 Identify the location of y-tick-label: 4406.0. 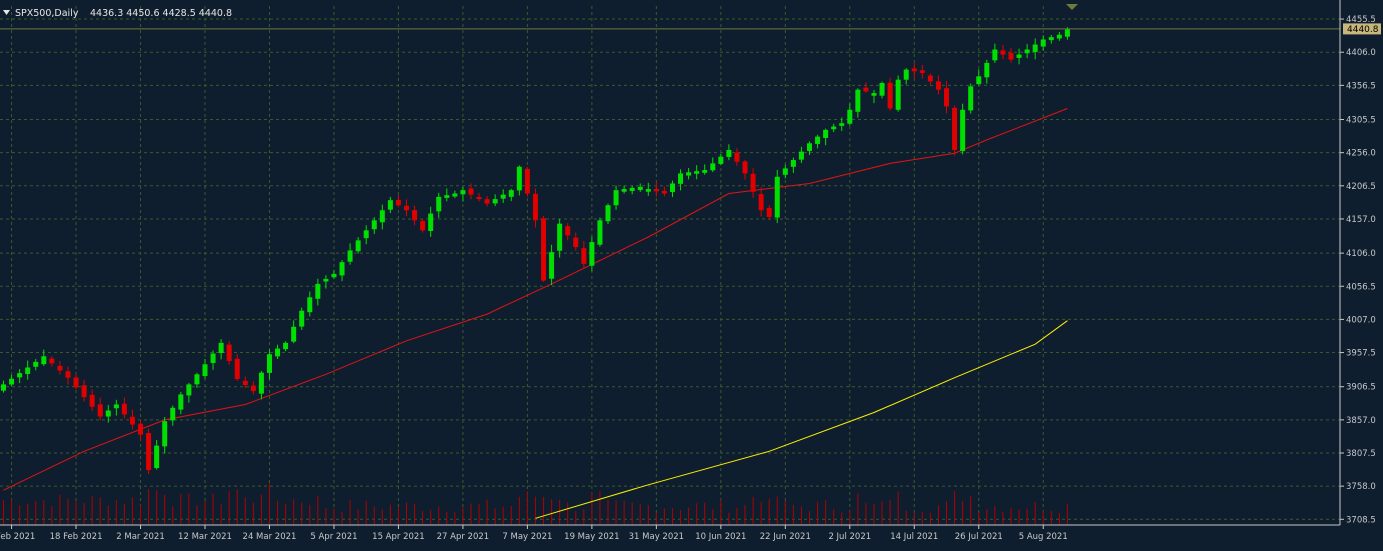
(1361, 53).